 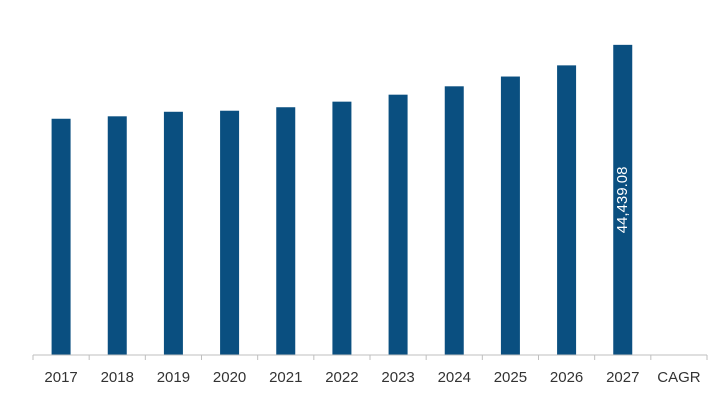 I want to click on bar-2023, so click(x=398, y=224).